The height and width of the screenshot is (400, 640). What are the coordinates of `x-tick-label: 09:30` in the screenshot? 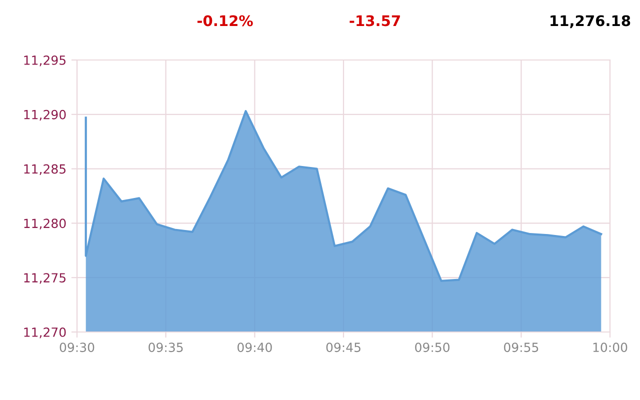 It's located at (77, 347).